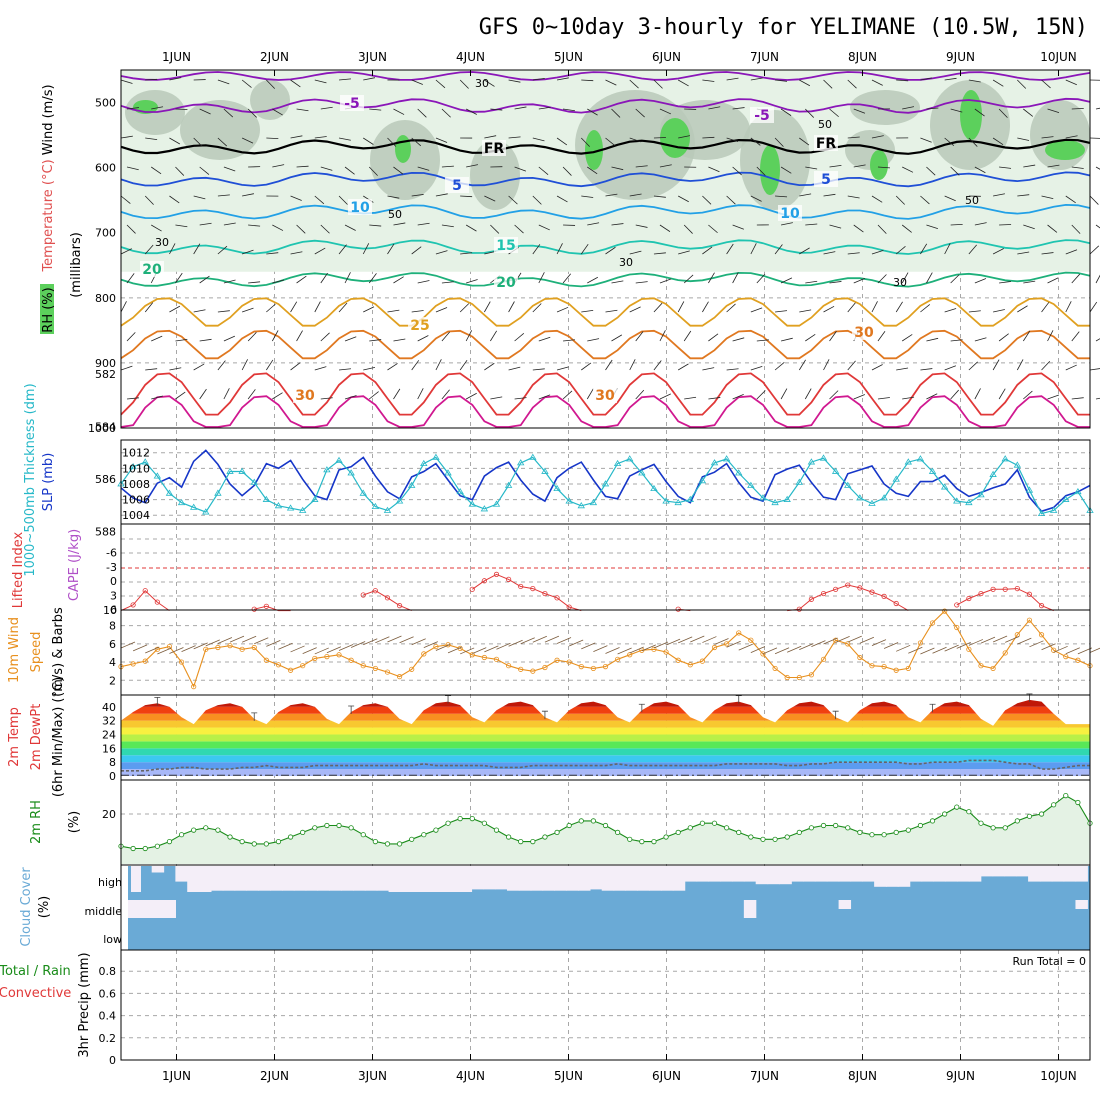 This screenshot has height=1100, width=1100. Describe the element at coordinates (274, 1076) in the screenshot. I see `date-label-bottom: 2JUN` at that location.